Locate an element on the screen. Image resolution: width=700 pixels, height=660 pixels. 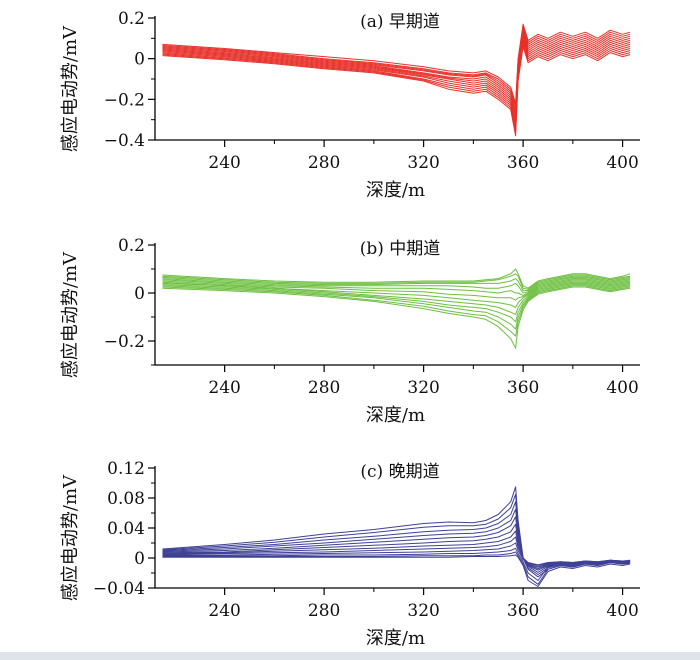
panel-title: (a) 早期道 is located at coordinates (400, 22).